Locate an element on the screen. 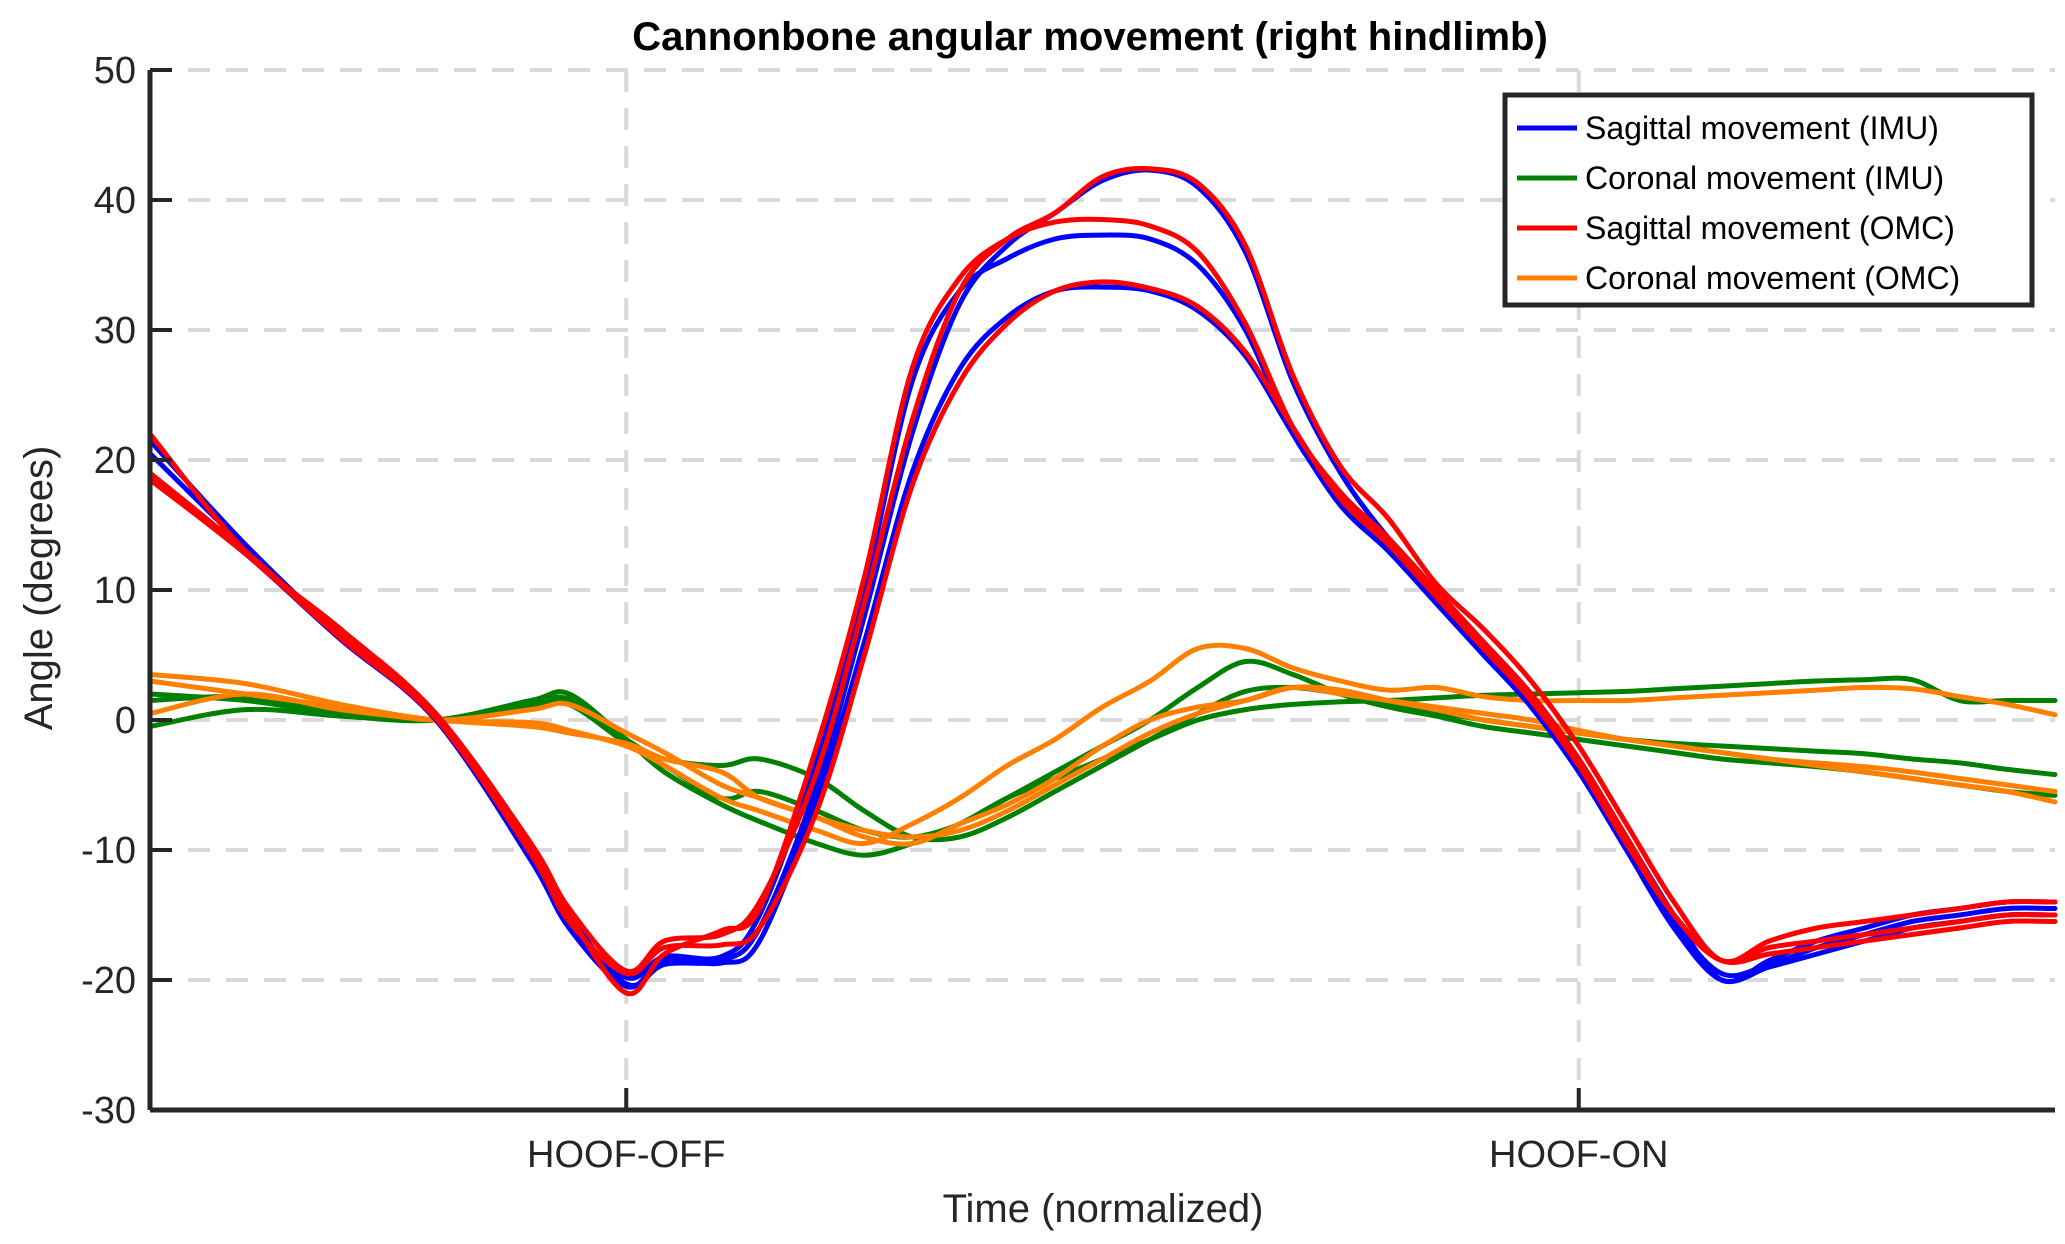 The width and height of the screenshot is (2065, 1244). y-tick-label: 10 is located at coordinates (115, 591).